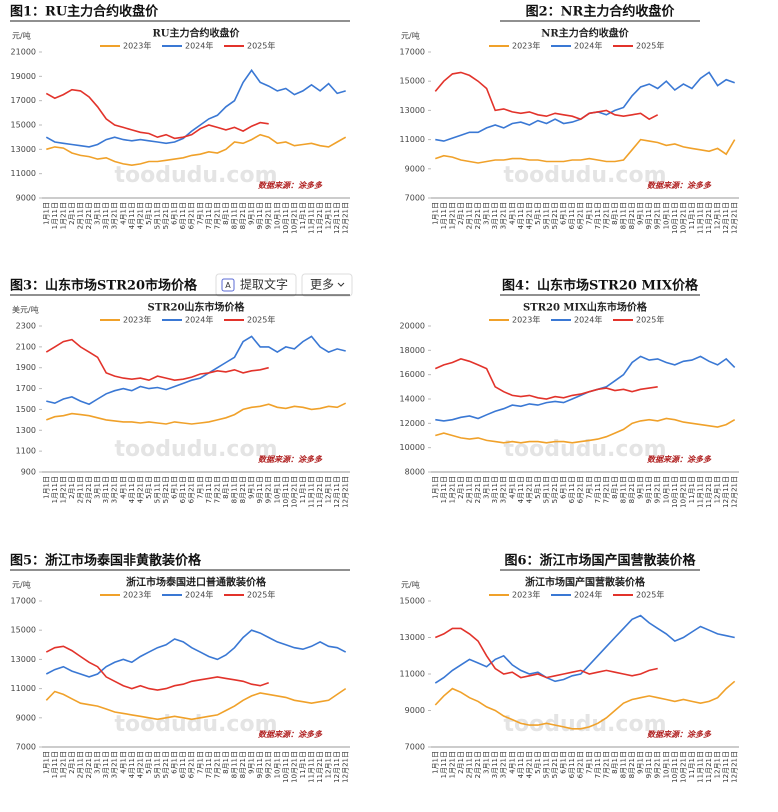 This screenshot has height=812, width=778. I want to click on y-tick-label: 1100, so click(26, 451).